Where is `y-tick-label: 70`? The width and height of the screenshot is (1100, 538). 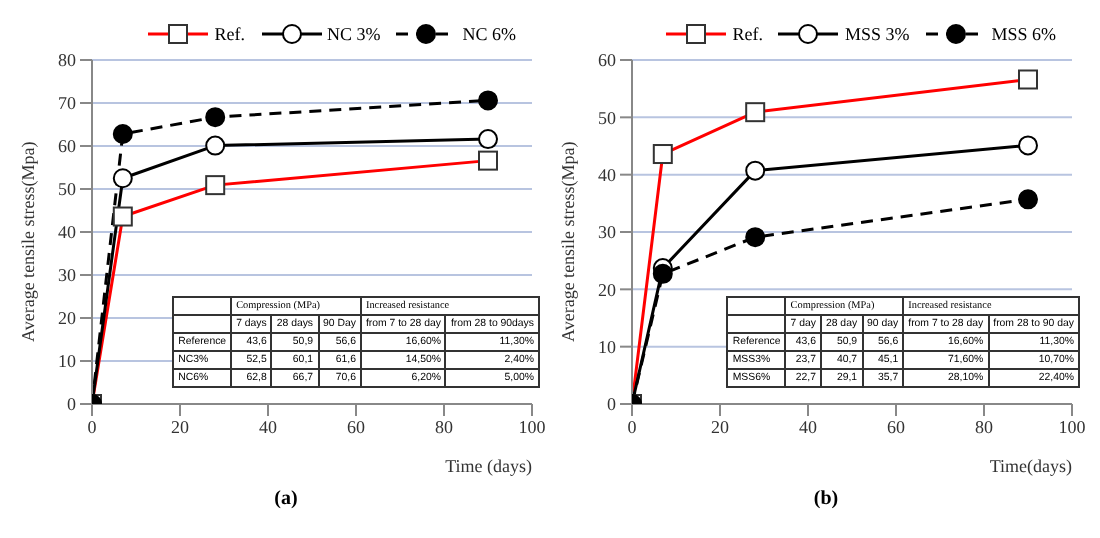 y-tick-label: 70 is located at coordinates (67, 103).